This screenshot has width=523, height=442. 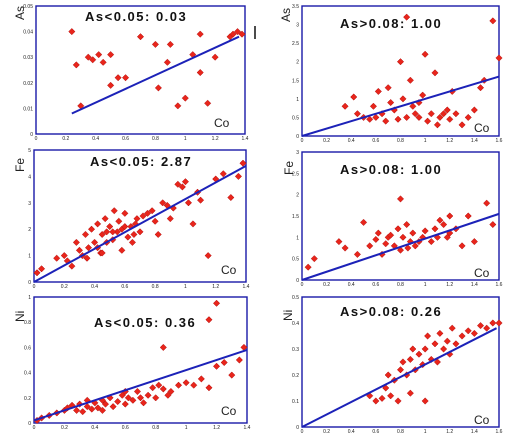 What do you see at coordinates (302, 432) in the screenshot?
I see `x-tick-label: 0` at bounding box center [302, 432].